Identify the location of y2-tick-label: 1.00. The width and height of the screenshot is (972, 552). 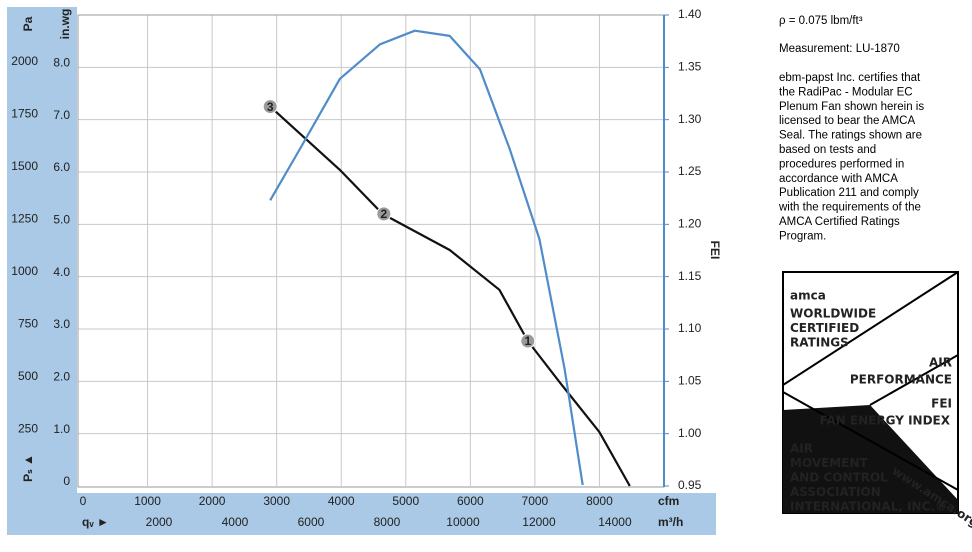
(690, 433).